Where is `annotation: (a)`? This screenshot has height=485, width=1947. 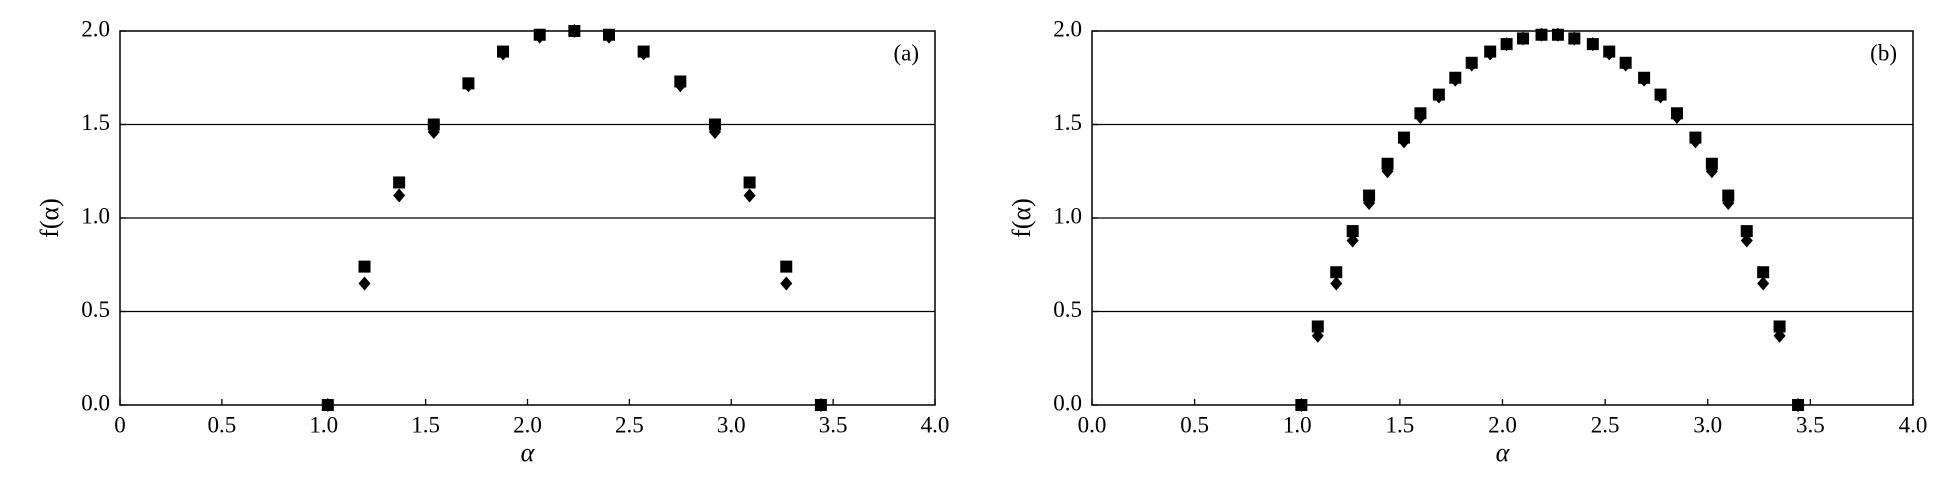
annotation: (a) is located at coordinates (906, 52).